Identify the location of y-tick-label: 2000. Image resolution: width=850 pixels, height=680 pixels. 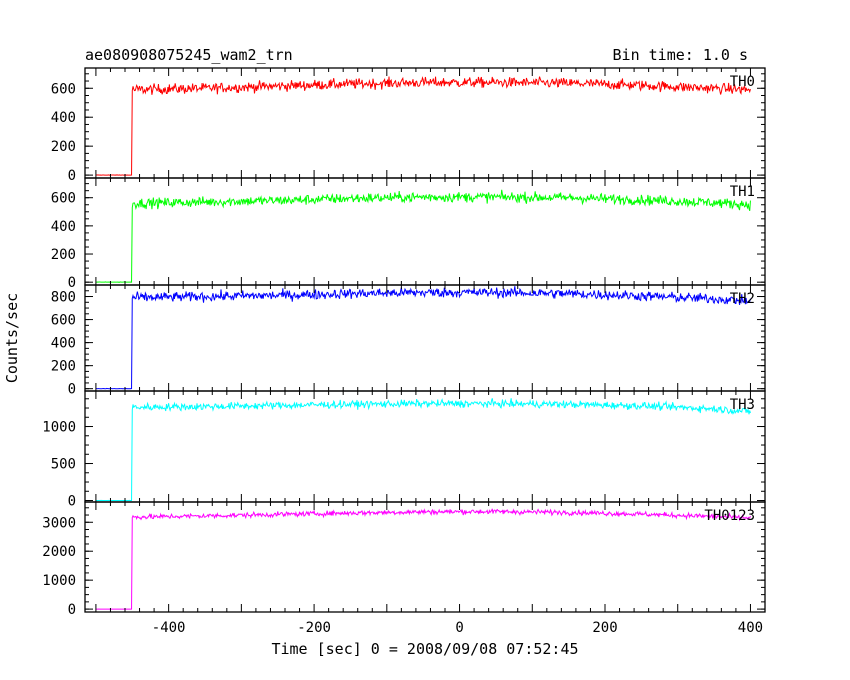
(59, 552).